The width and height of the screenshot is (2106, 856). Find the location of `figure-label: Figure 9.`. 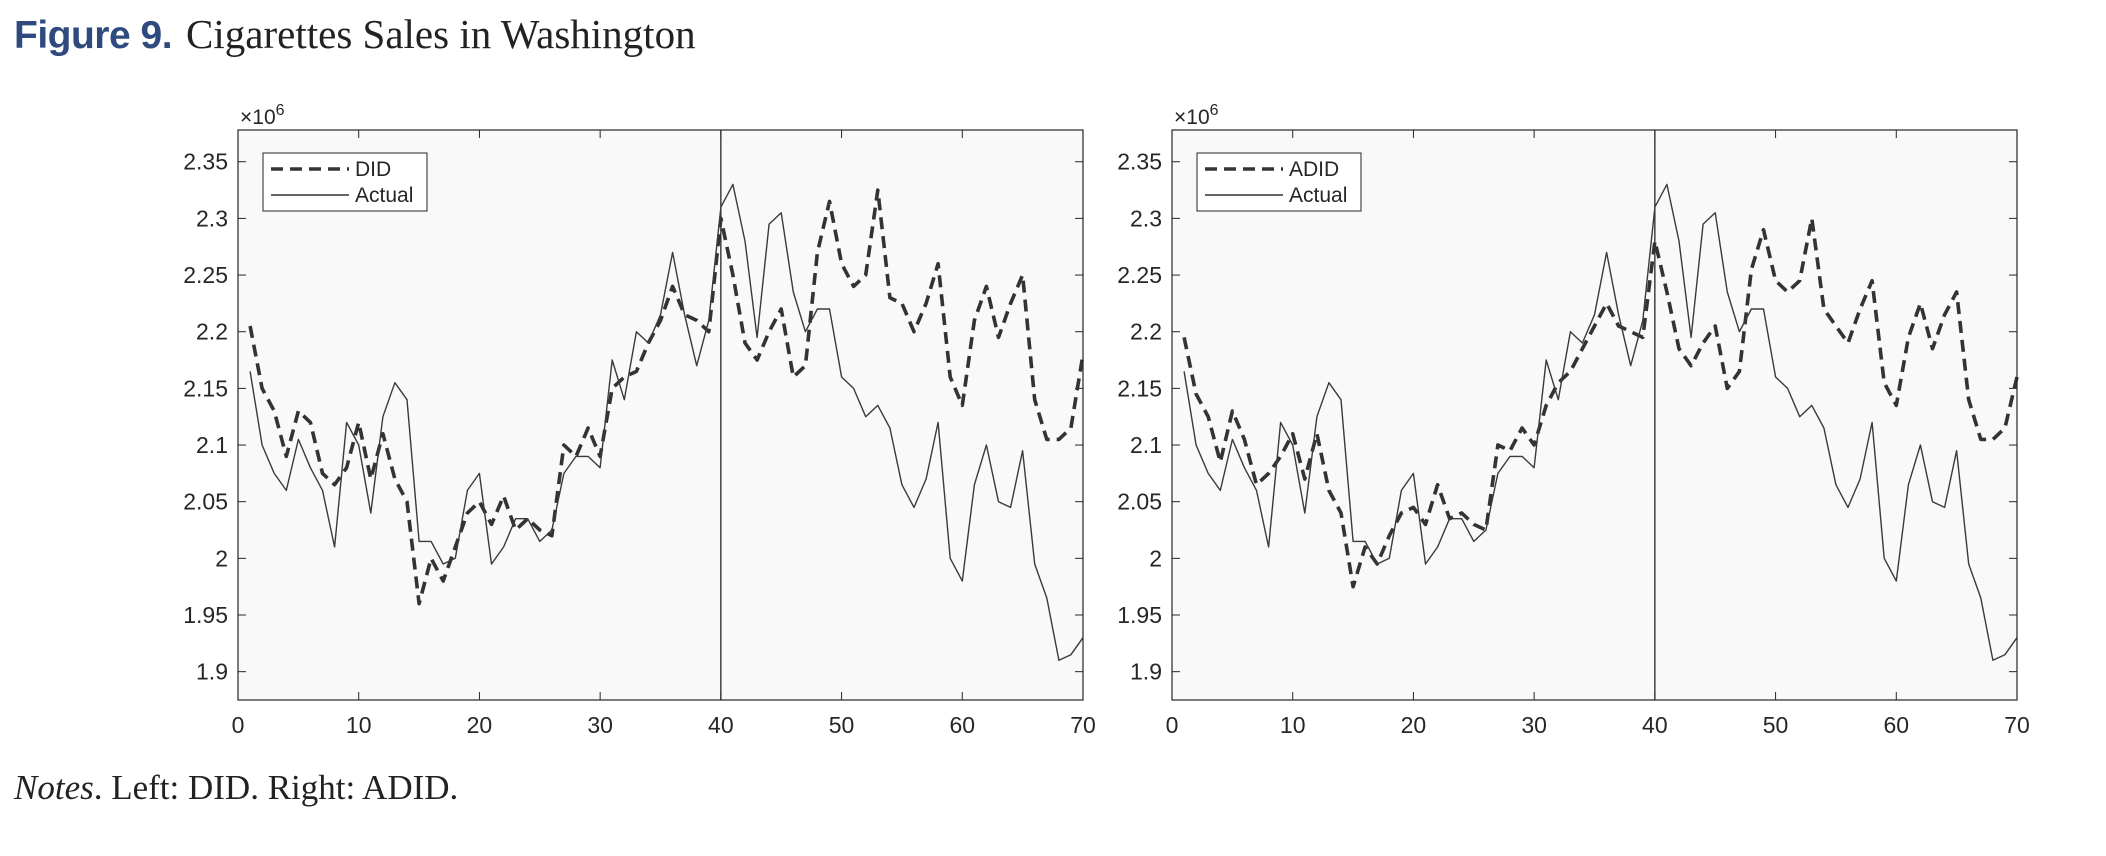

figure-label: Figure 9. is located at coordinates (93, 35).